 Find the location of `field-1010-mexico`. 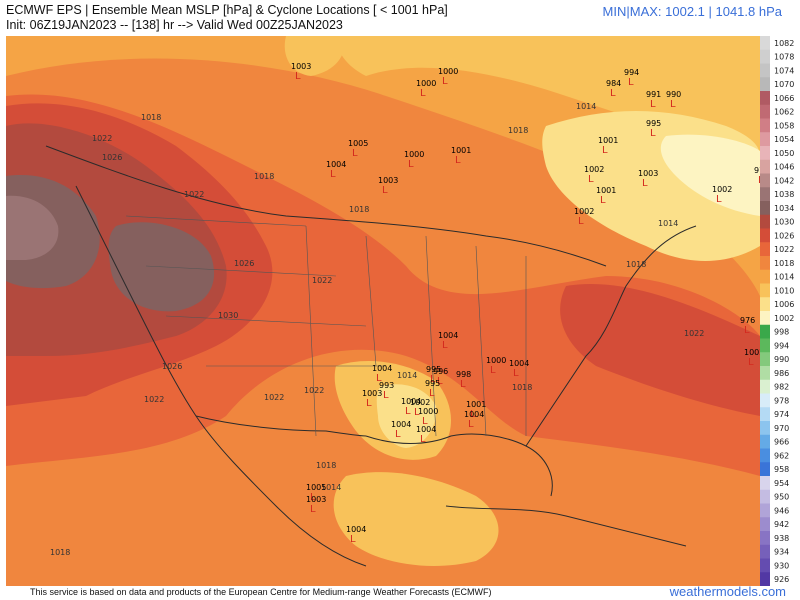

field-1010-mexico is located at coordinates (416, 519).